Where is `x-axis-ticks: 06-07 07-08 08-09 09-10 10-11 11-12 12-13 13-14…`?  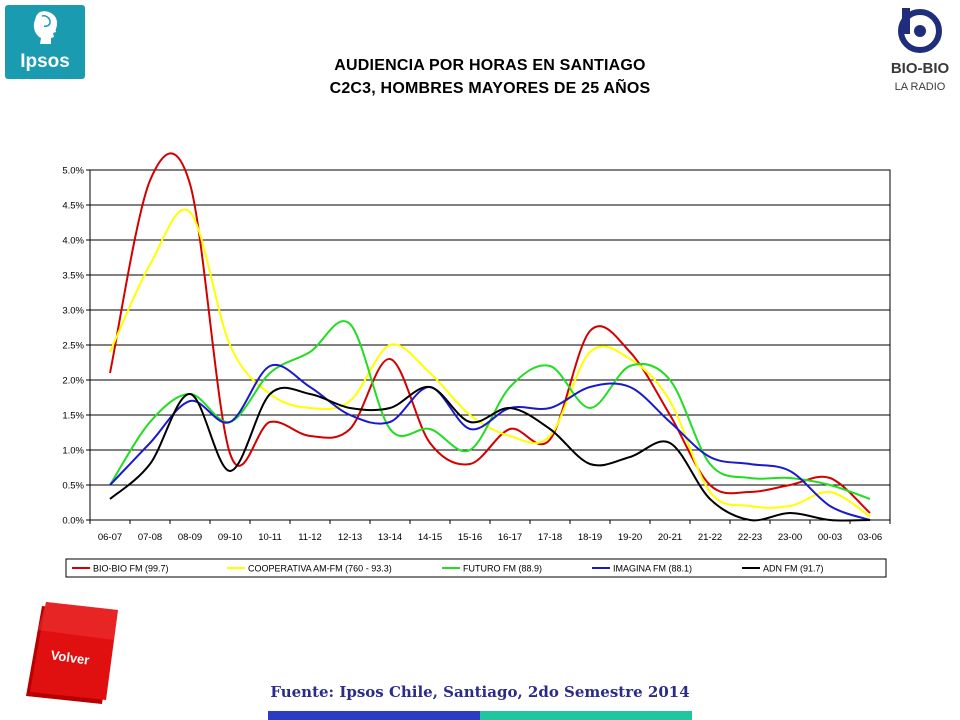 x-axis-ticks: 06-07 07-08 08-09 09-10 10-11 11-12 12-13 13-14… is located at coordinates (490, 531).